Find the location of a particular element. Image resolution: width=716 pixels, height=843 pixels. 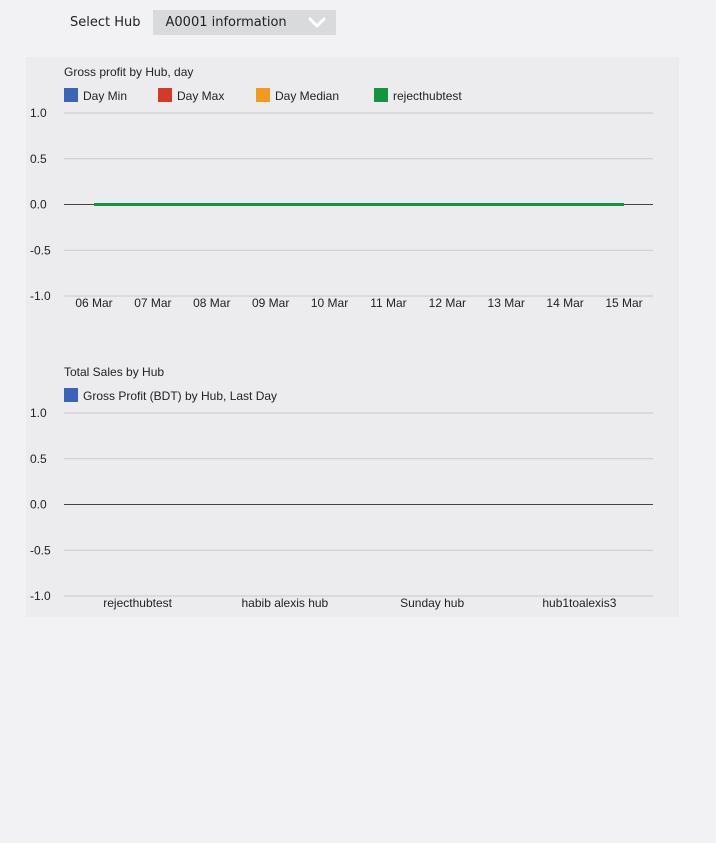

chevron-down-icon is located at coordinates (317, 22).